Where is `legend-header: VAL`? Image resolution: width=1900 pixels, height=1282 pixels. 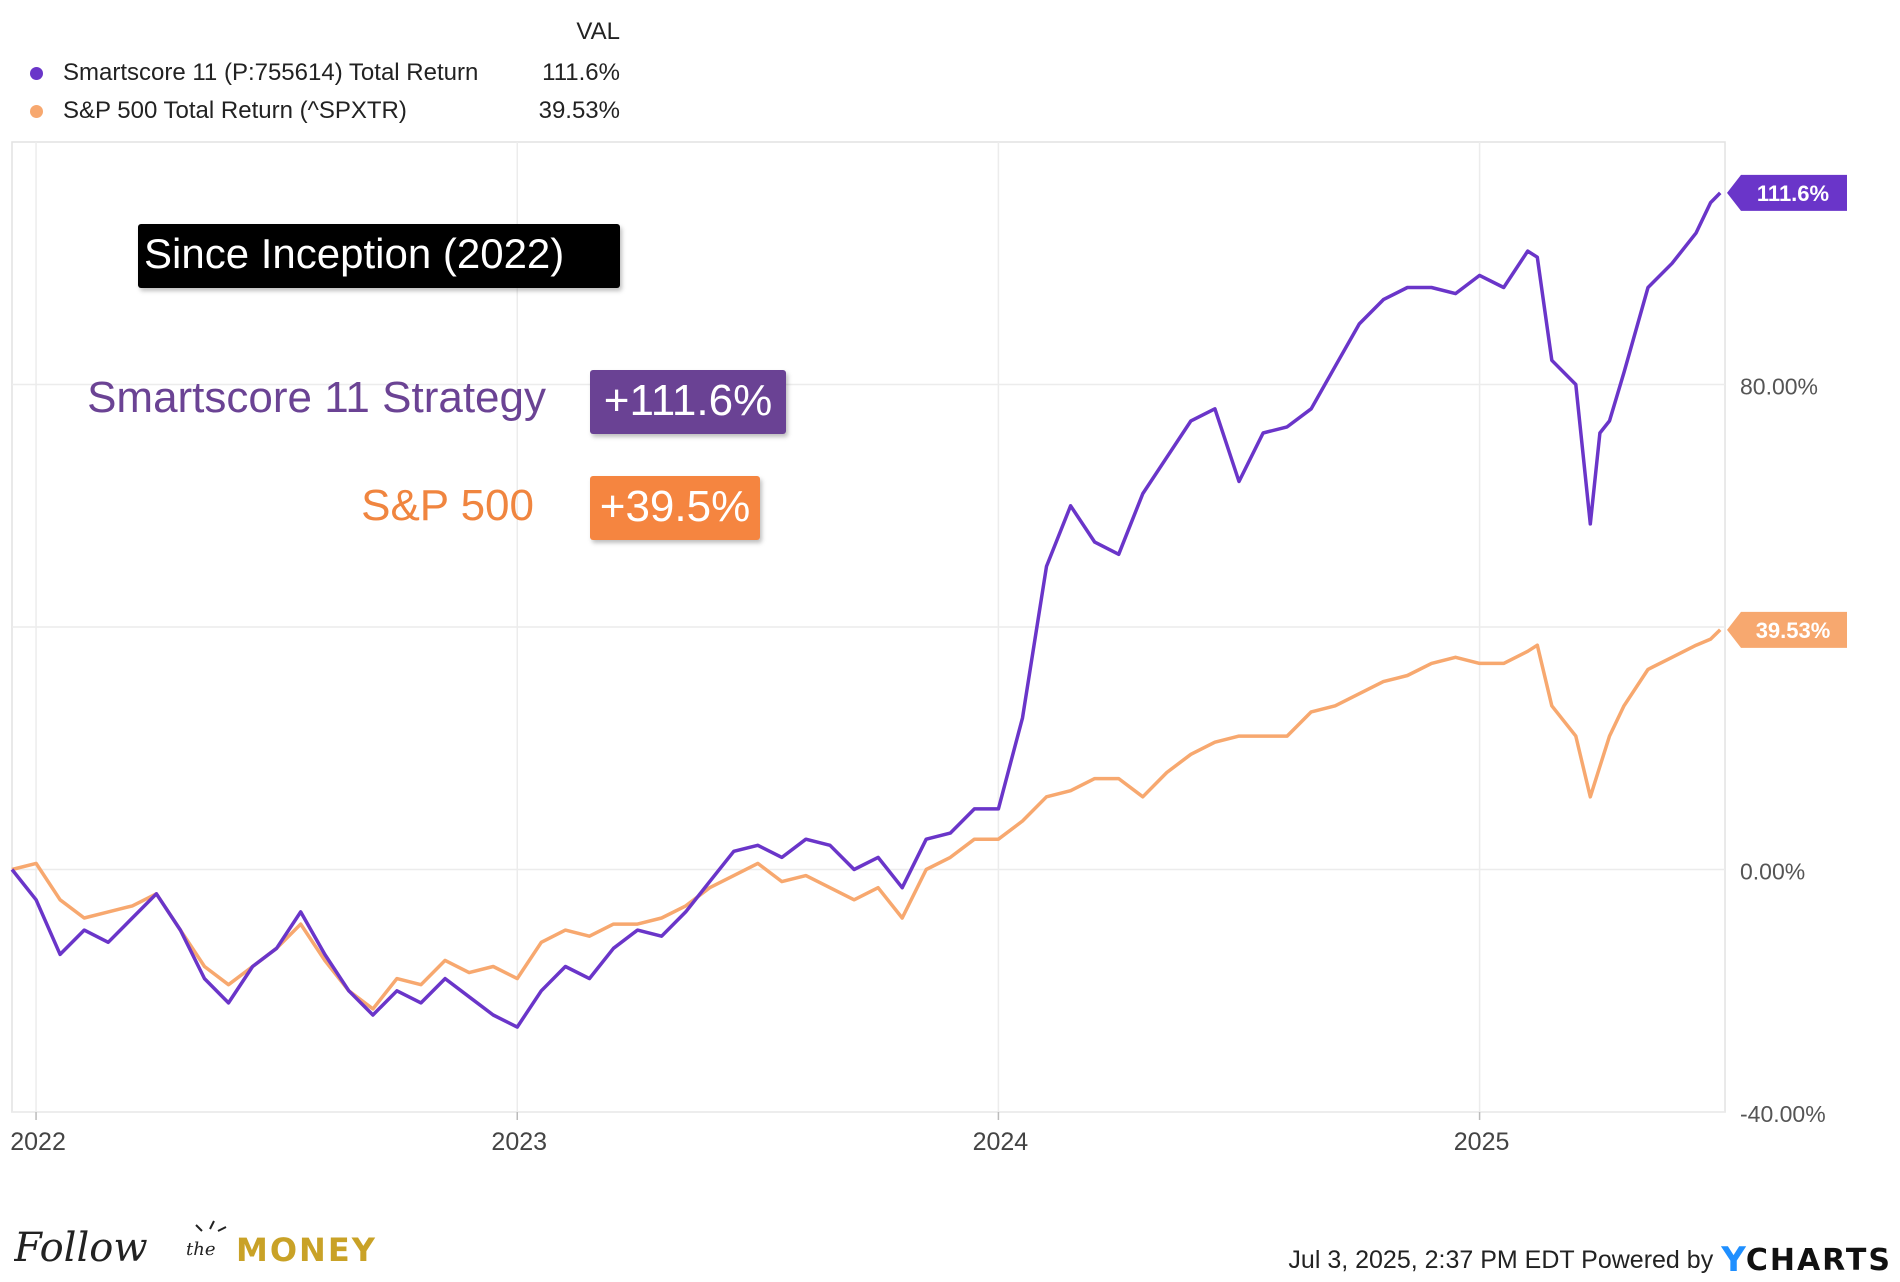 legend-header: VAL is located at coordinates (598, 31).